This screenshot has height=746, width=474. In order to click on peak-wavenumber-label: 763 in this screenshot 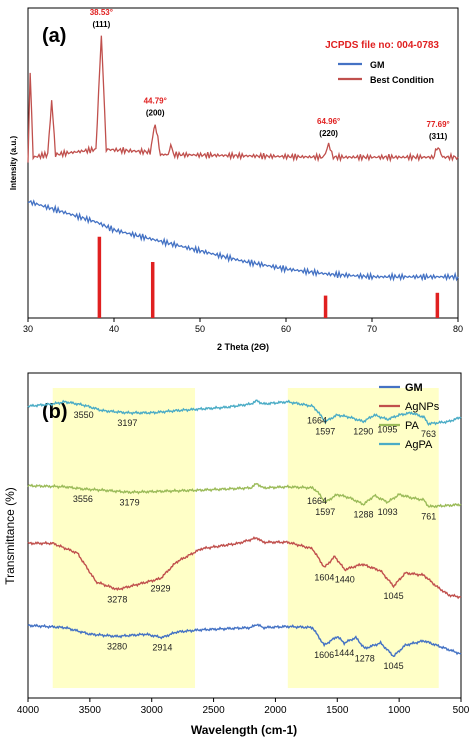, I will do `click(428, 434)`.